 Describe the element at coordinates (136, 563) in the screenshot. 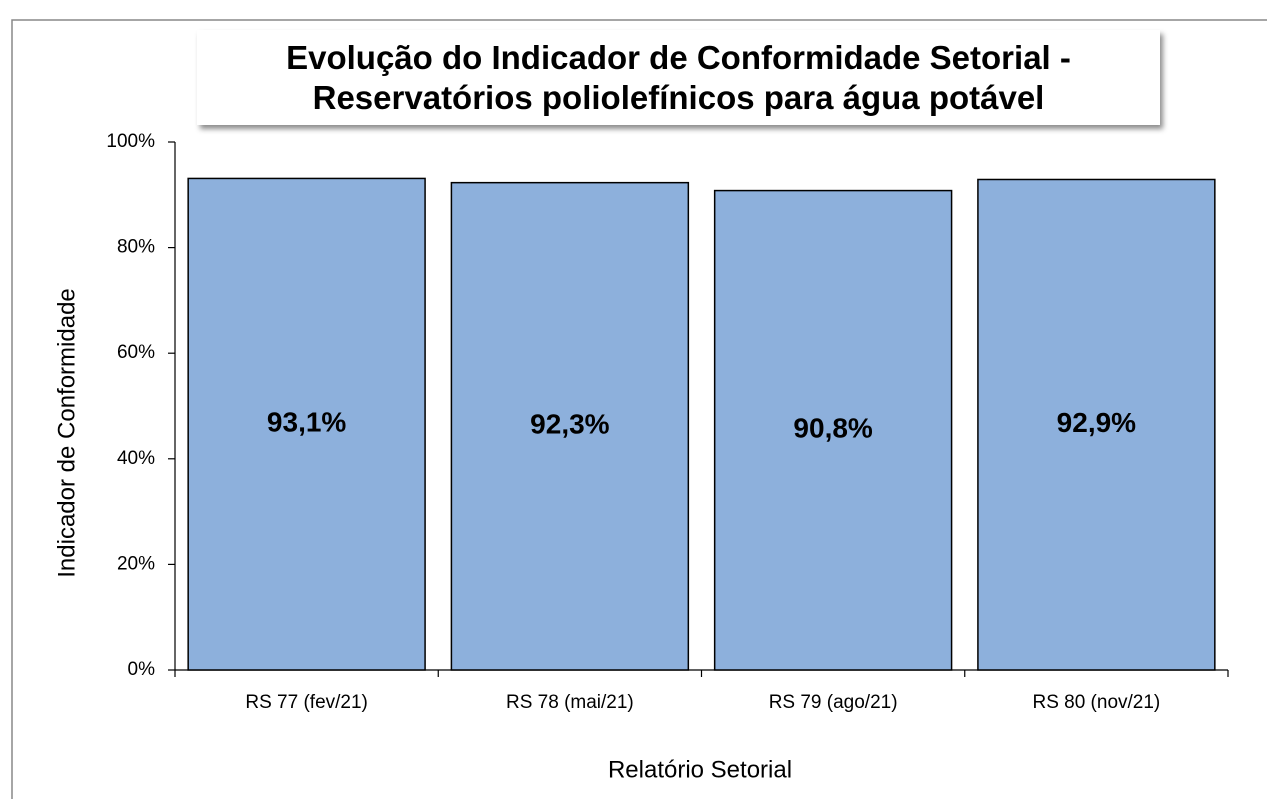

I see `y-tick-label: 20%` at that location.